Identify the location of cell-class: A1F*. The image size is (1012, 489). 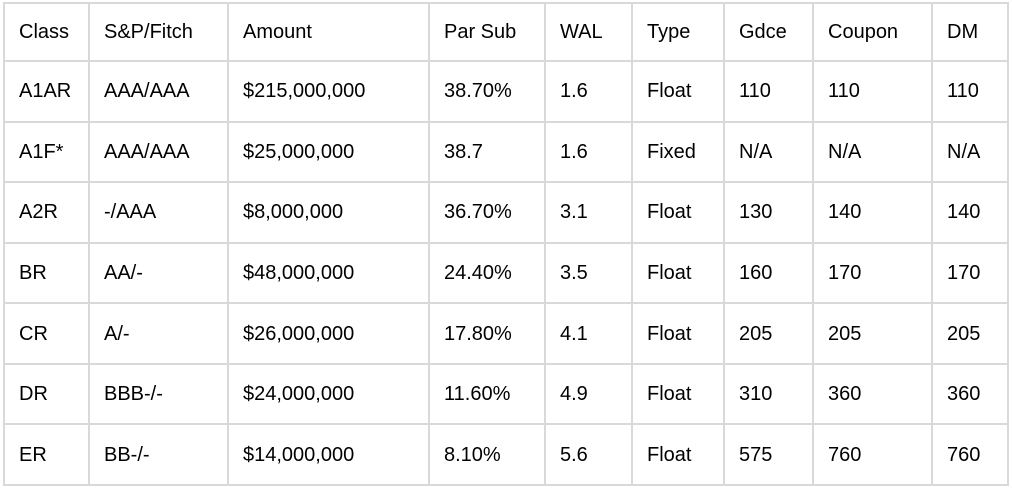
(46, 152).